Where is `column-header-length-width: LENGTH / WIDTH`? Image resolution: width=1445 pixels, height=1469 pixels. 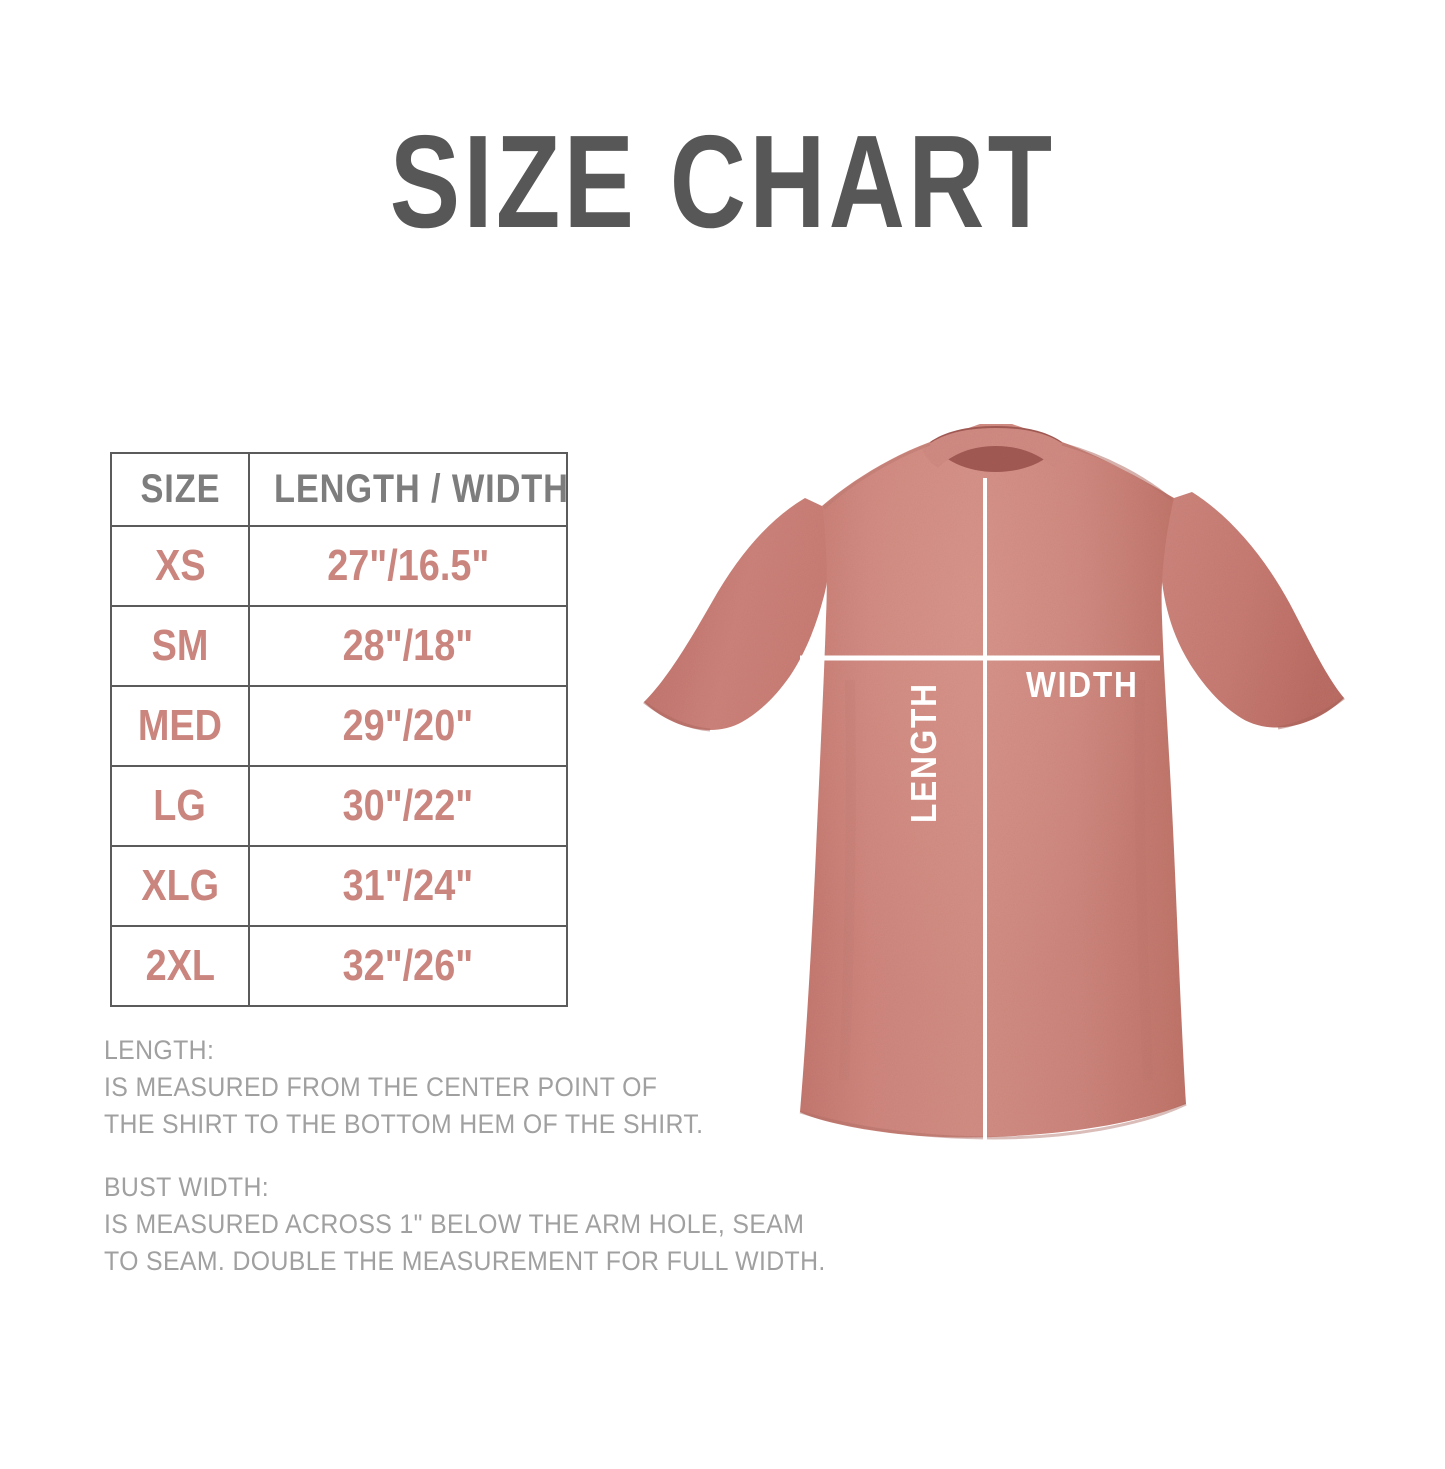
column-header-length-width: LENGTH / WIDTH is located at coordinates (408, 489).